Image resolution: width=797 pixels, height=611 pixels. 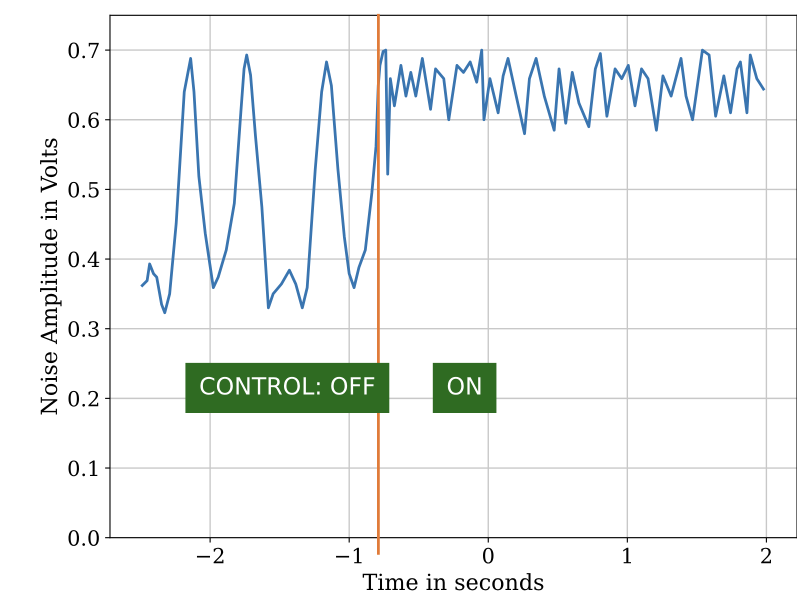 I want to click on annotation: CONTROL: OFF, so click(x=287, y=385).